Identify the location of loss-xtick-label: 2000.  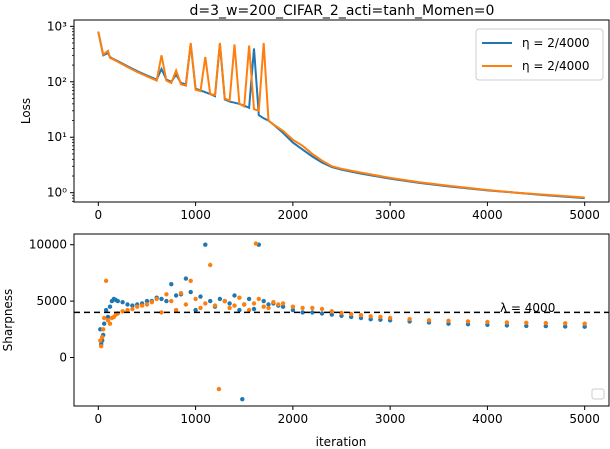
(293, 215).